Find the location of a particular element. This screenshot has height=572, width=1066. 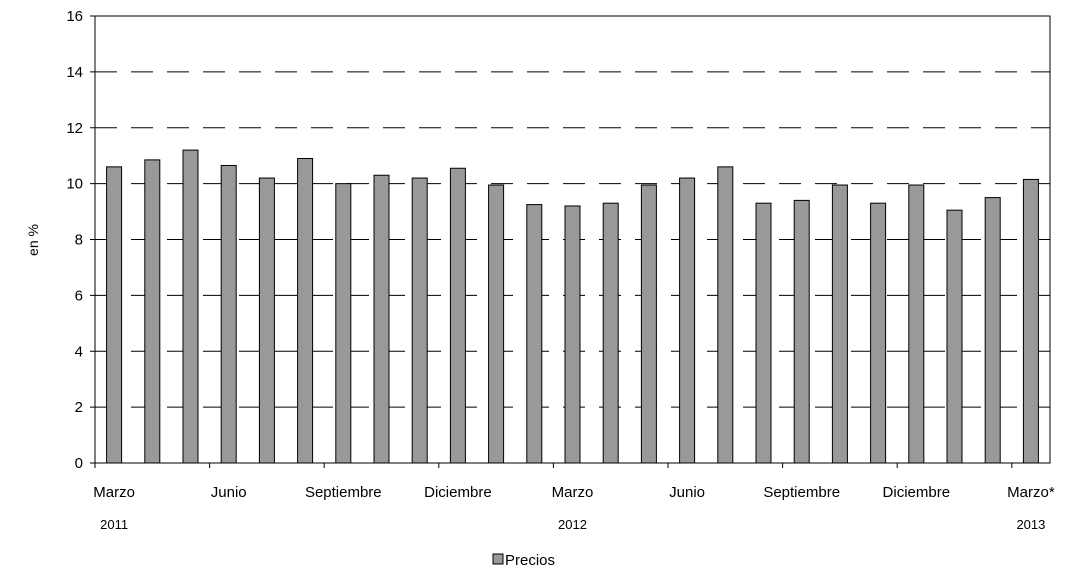

legend-swatch is located at coordinates (498, 559).